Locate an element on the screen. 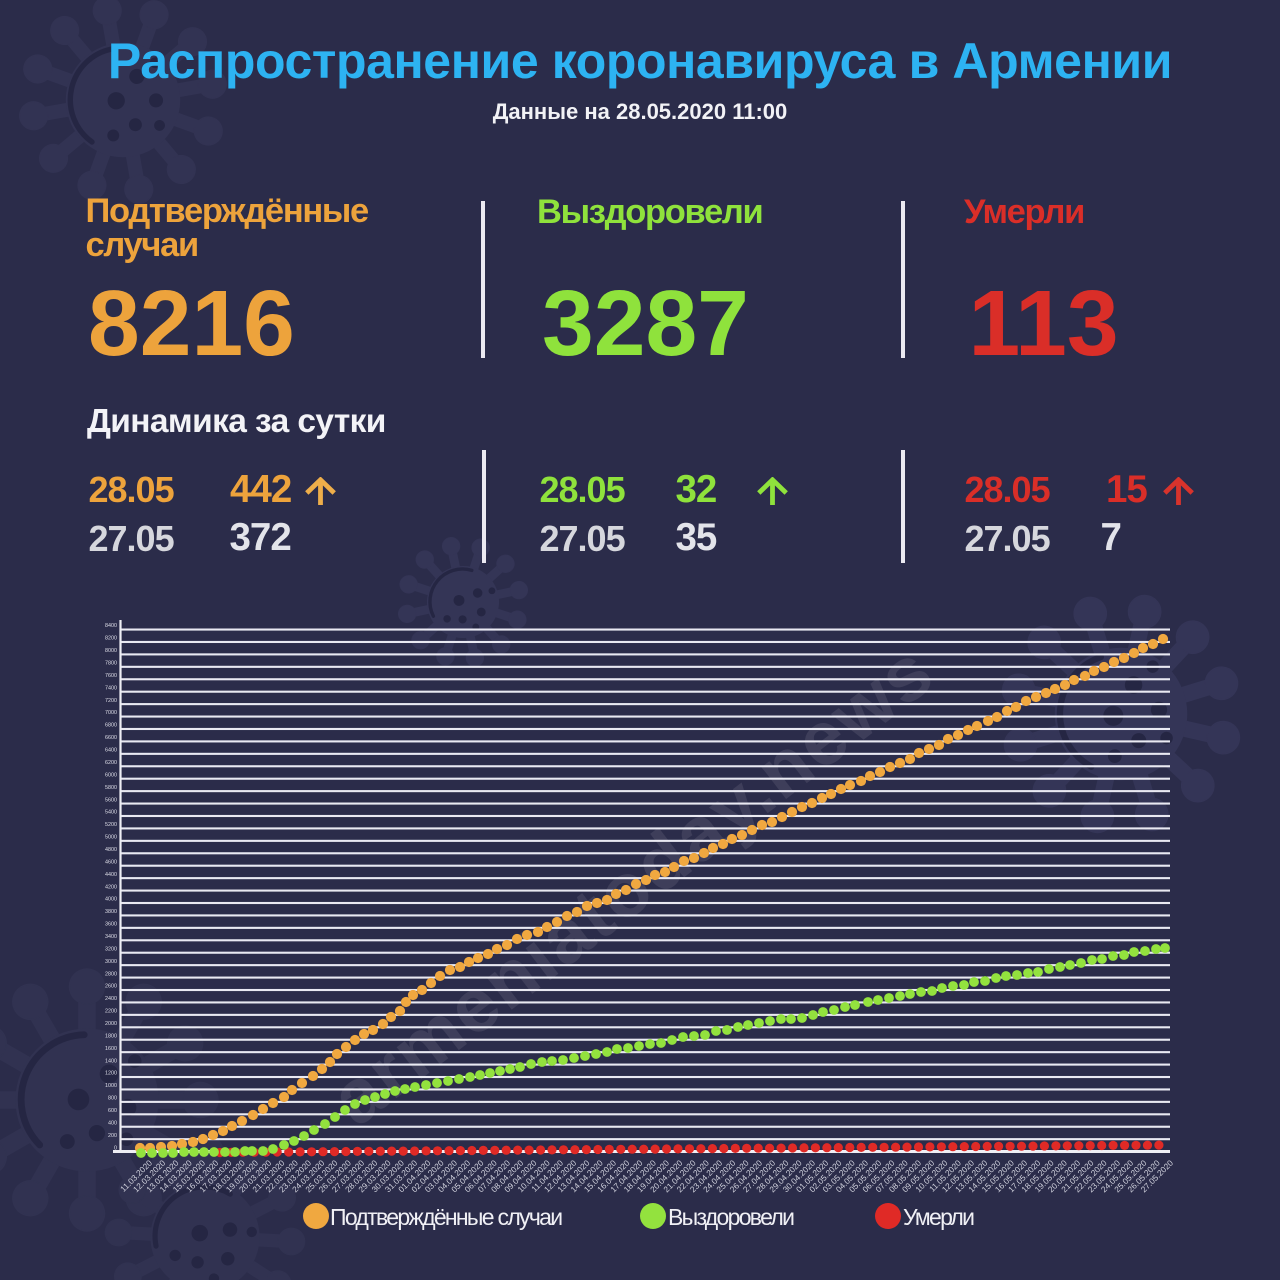 This screenshot has width=1280, height=1280. svg-text: 5000 is located at coordinates (111, 838).